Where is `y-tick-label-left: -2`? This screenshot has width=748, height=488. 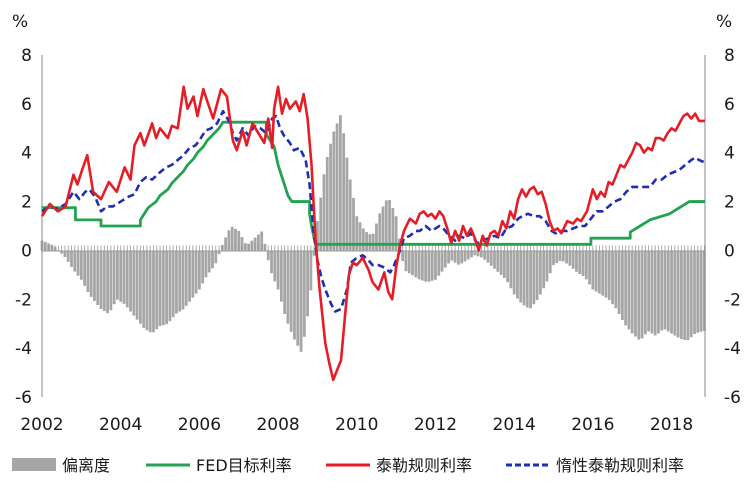
y-tick-label-left: -2 is located at coordinates (23, 300).